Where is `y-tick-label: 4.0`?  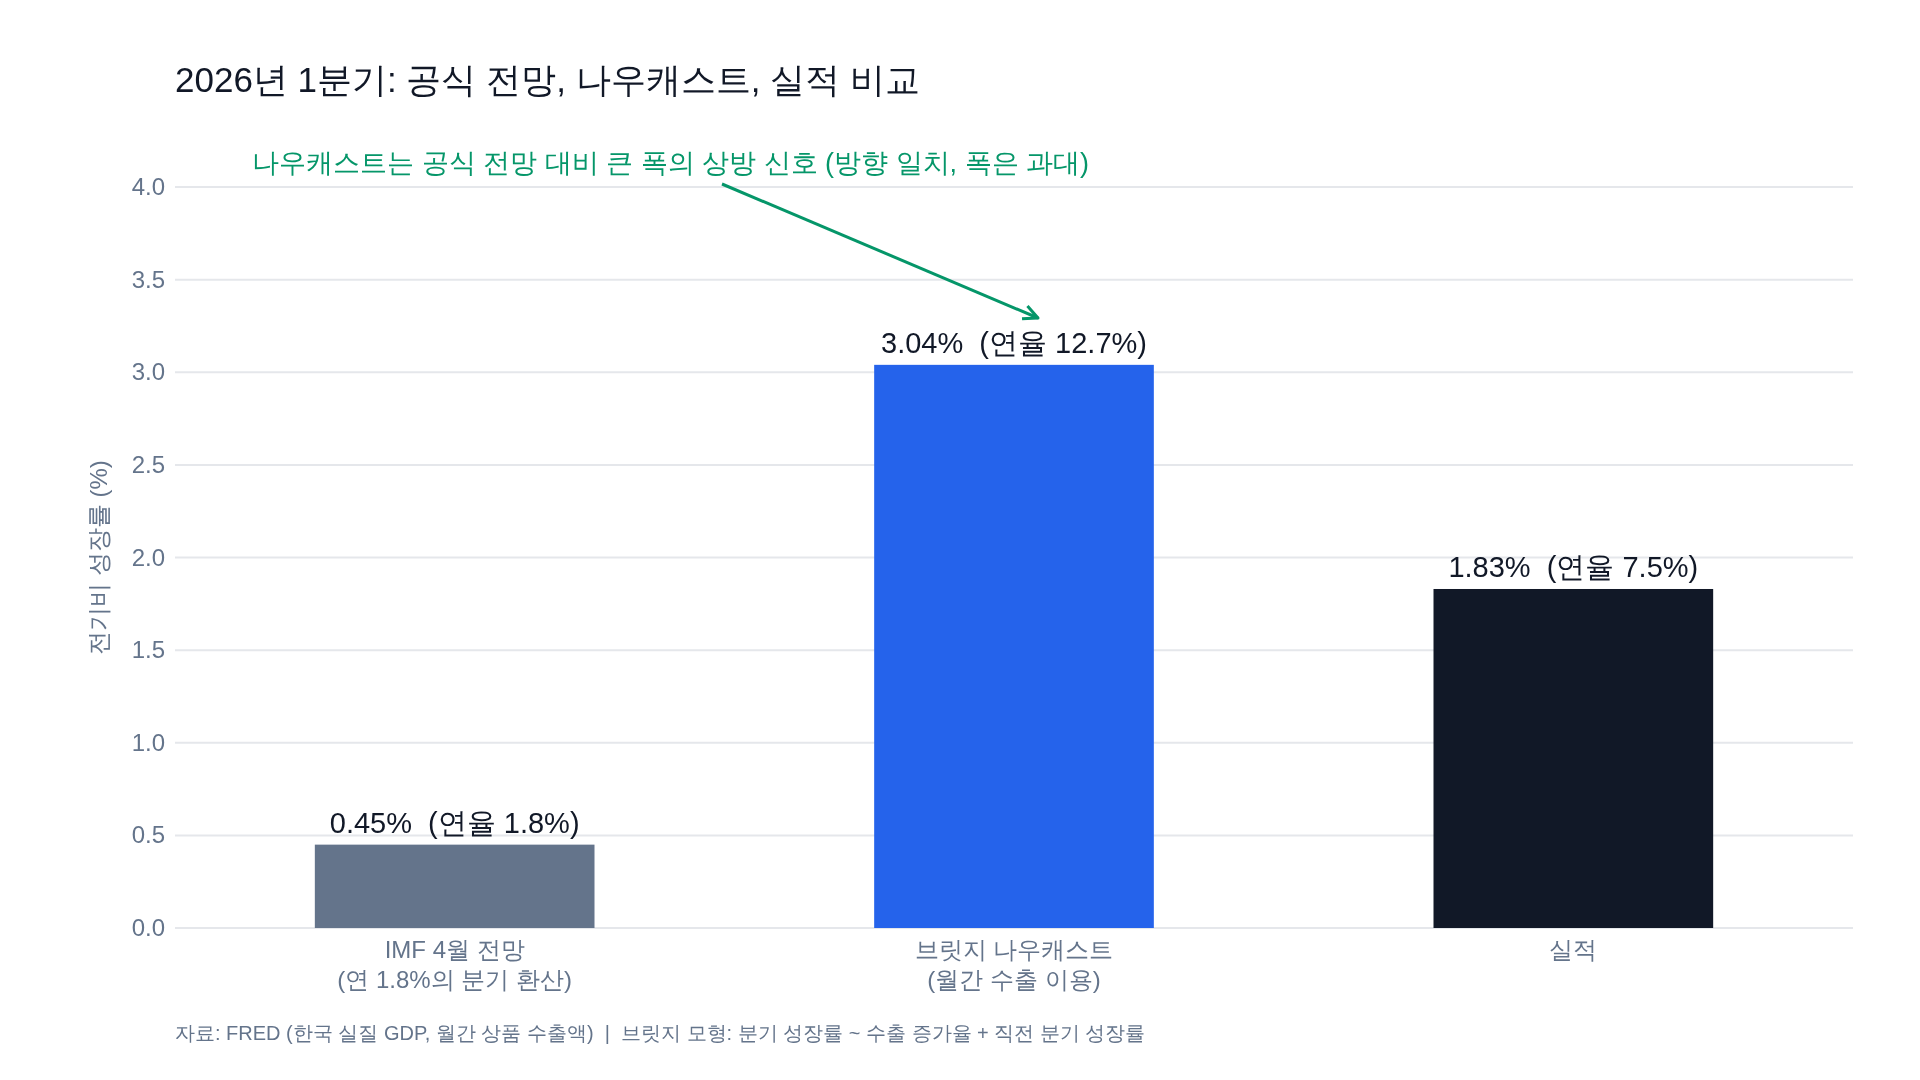 y-tick-label: 4.0 is located at coordinates (148, 186).